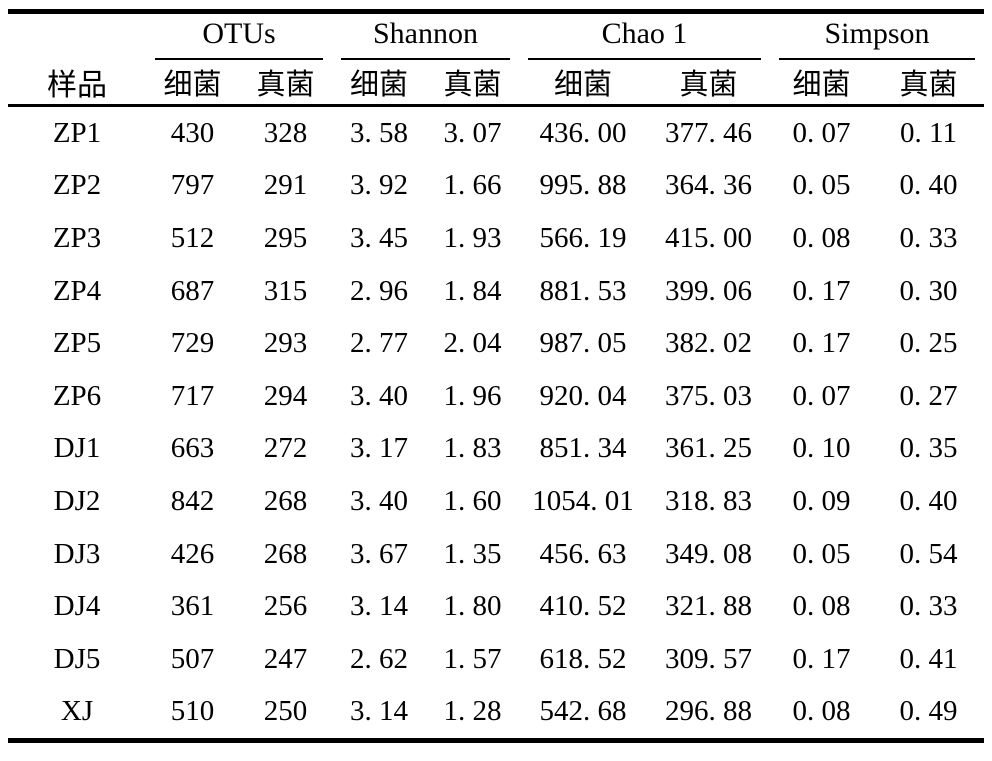  What do you see at coordinates (285, 185) in the screenshot?
I see `value-cell: 291` at bounding box center [285, 185].